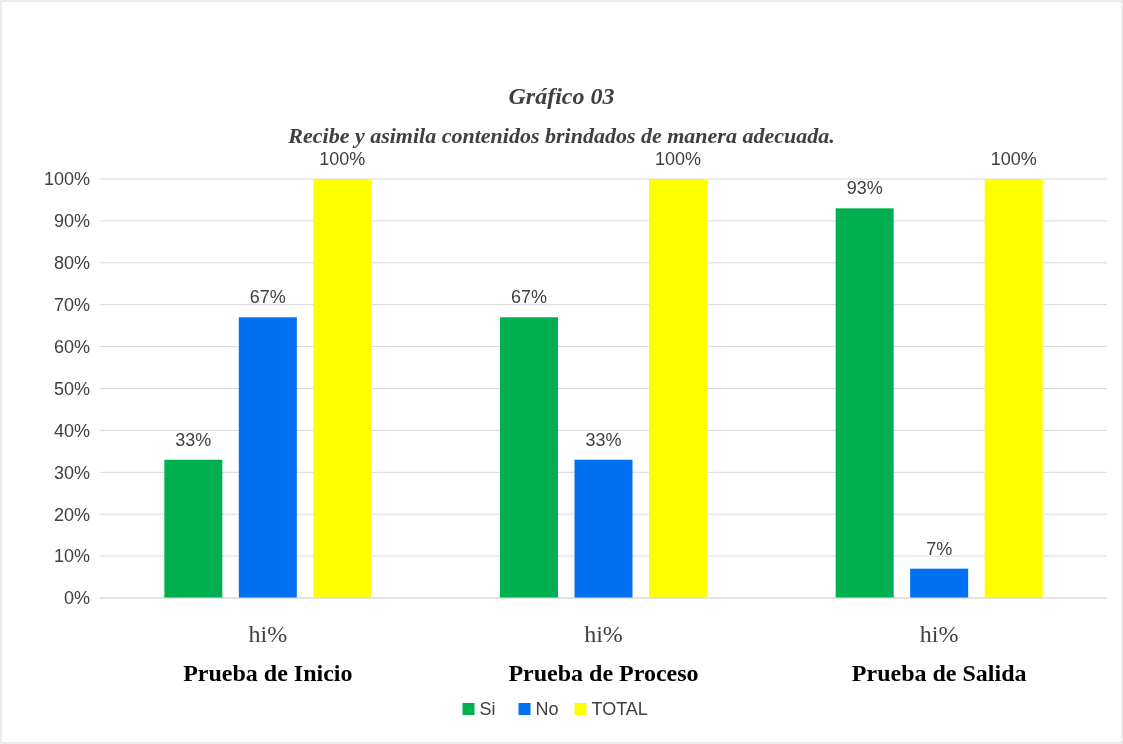  What do you see at coordinates (66, 179) in the screenshot?
I see `y-tick-label: 100%` at bounding box center [66, 179].